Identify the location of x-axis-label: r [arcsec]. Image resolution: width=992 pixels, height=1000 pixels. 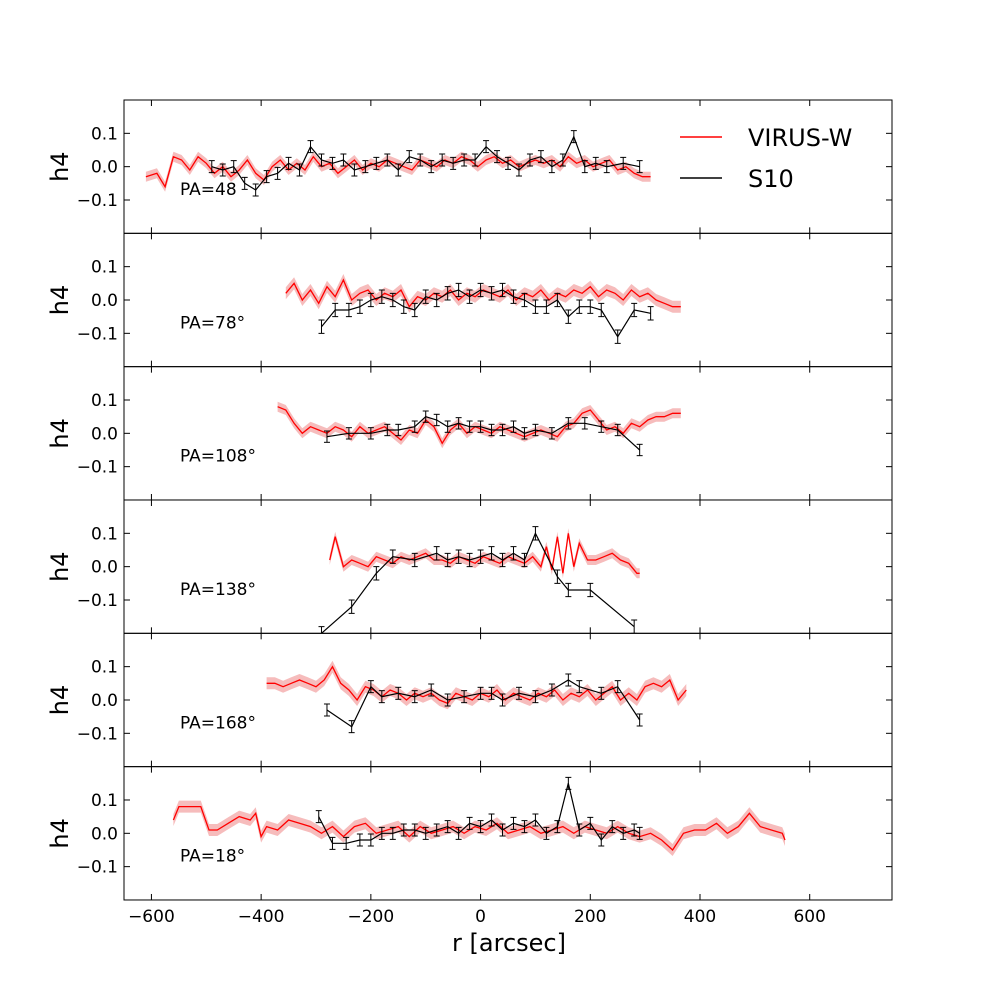
(509, 943).